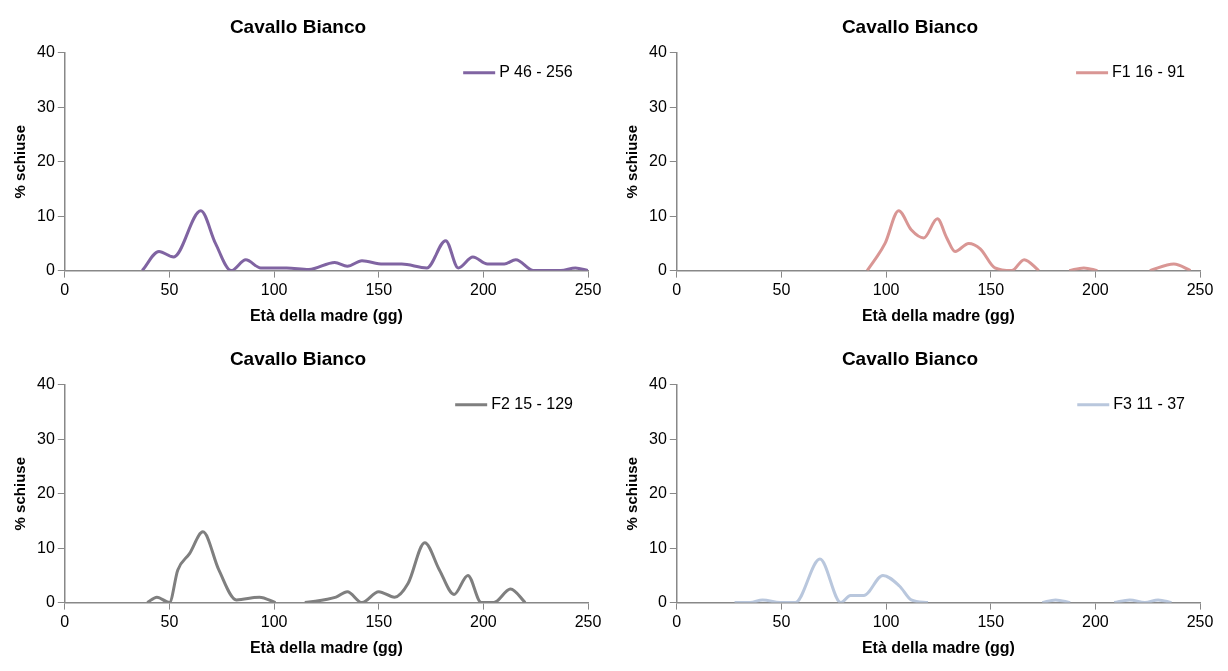 The image size is (1228, 671). Describe the element at coordinates (532, 404) in the screenshot. I see `legend-label: F2 15 - 129` at that location.